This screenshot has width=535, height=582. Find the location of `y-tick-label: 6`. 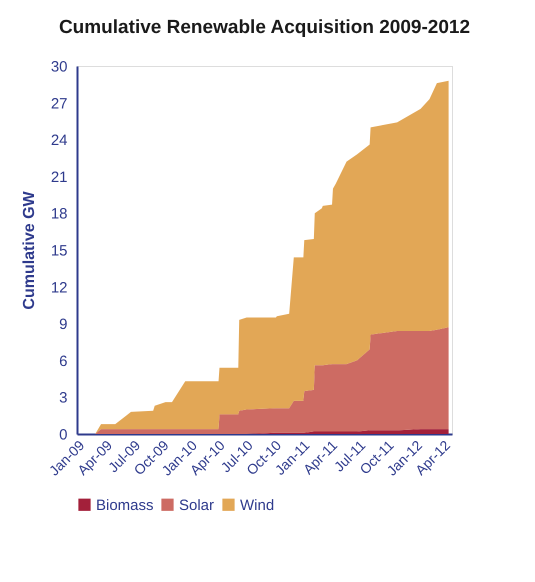

y-tick-label: 6 is located at coordinates (63, 361).